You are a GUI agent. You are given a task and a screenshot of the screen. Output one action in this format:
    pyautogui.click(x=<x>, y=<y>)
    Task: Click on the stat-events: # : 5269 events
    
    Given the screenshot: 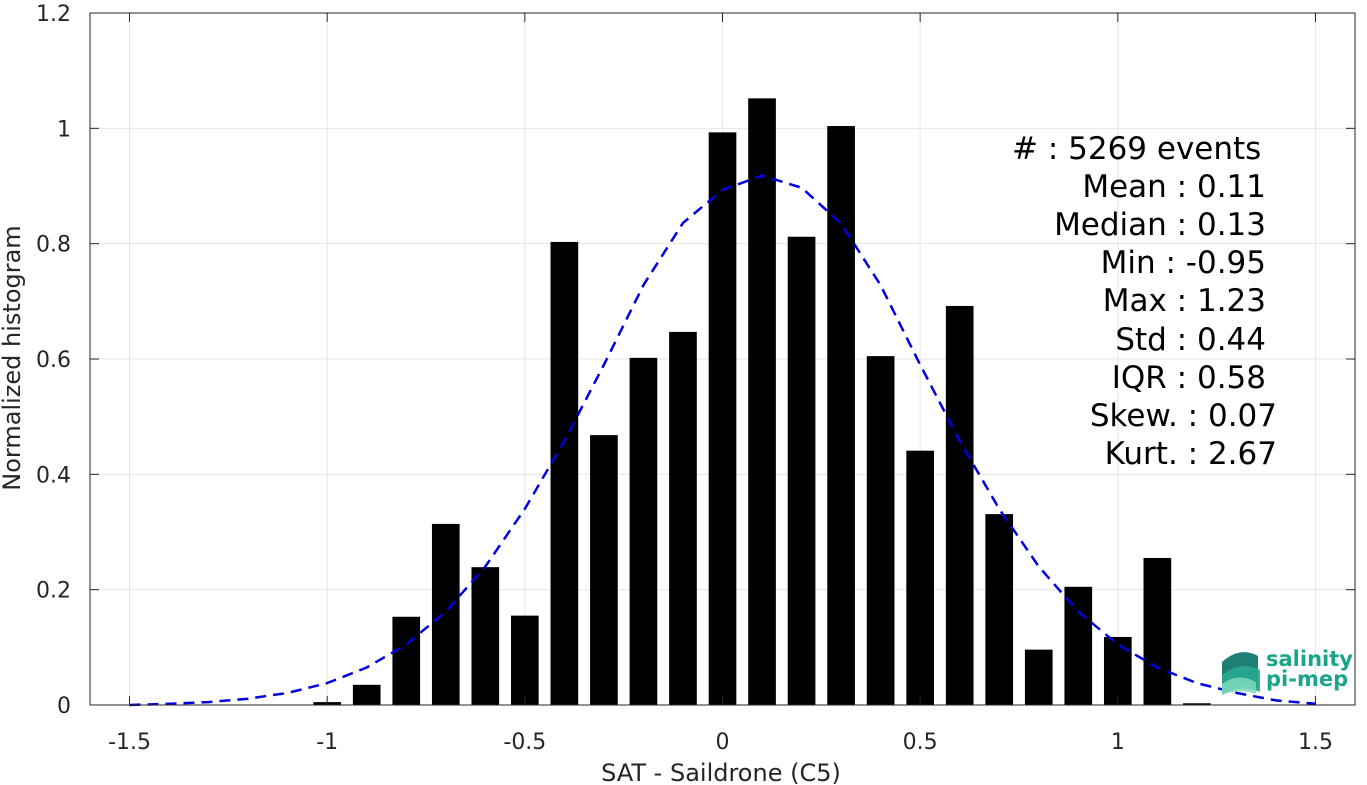 What is the action you would take?
    pyautogui.click(x=1136, y=149)
    